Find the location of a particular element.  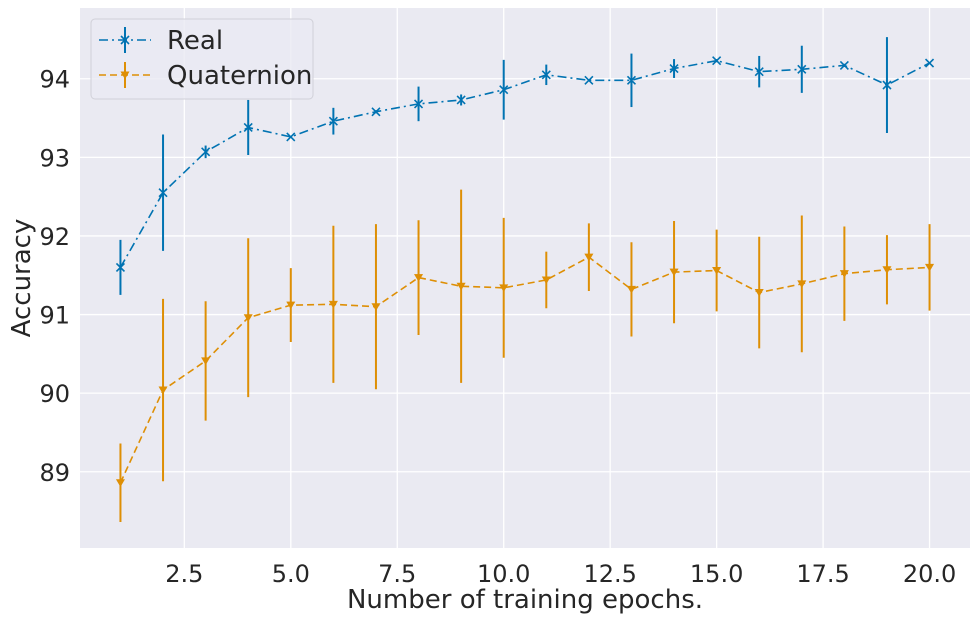

y-tick-label: 94 is located at coordinates (54, 80).